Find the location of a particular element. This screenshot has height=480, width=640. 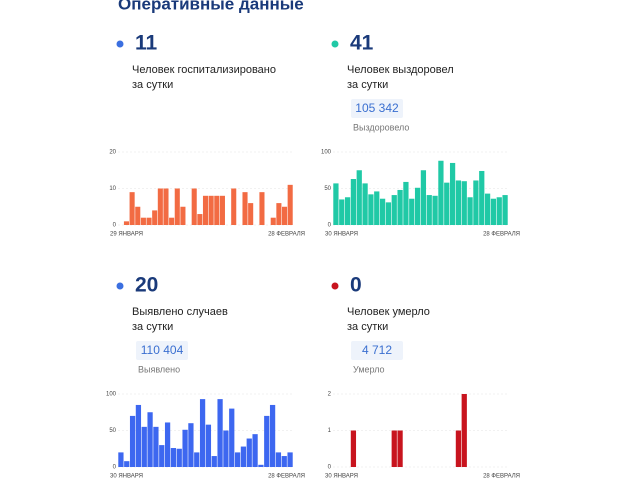

y-tick-label: 1 is located at coordinates (330, 431).